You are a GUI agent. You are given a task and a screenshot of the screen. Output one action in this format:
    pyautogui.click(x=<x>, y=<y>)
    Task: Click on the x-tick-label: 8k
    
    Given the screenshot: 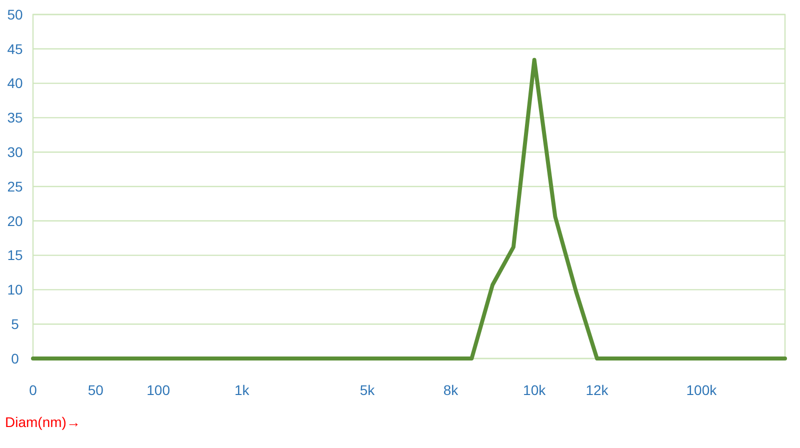 What is the action you would take?
    pyautogui.click(x=451, y=390)
    